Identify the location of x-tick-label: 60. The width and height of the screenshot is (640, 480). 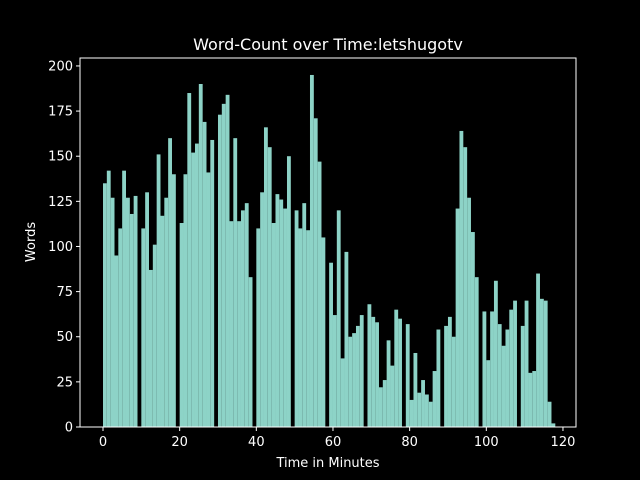
(333, 442).